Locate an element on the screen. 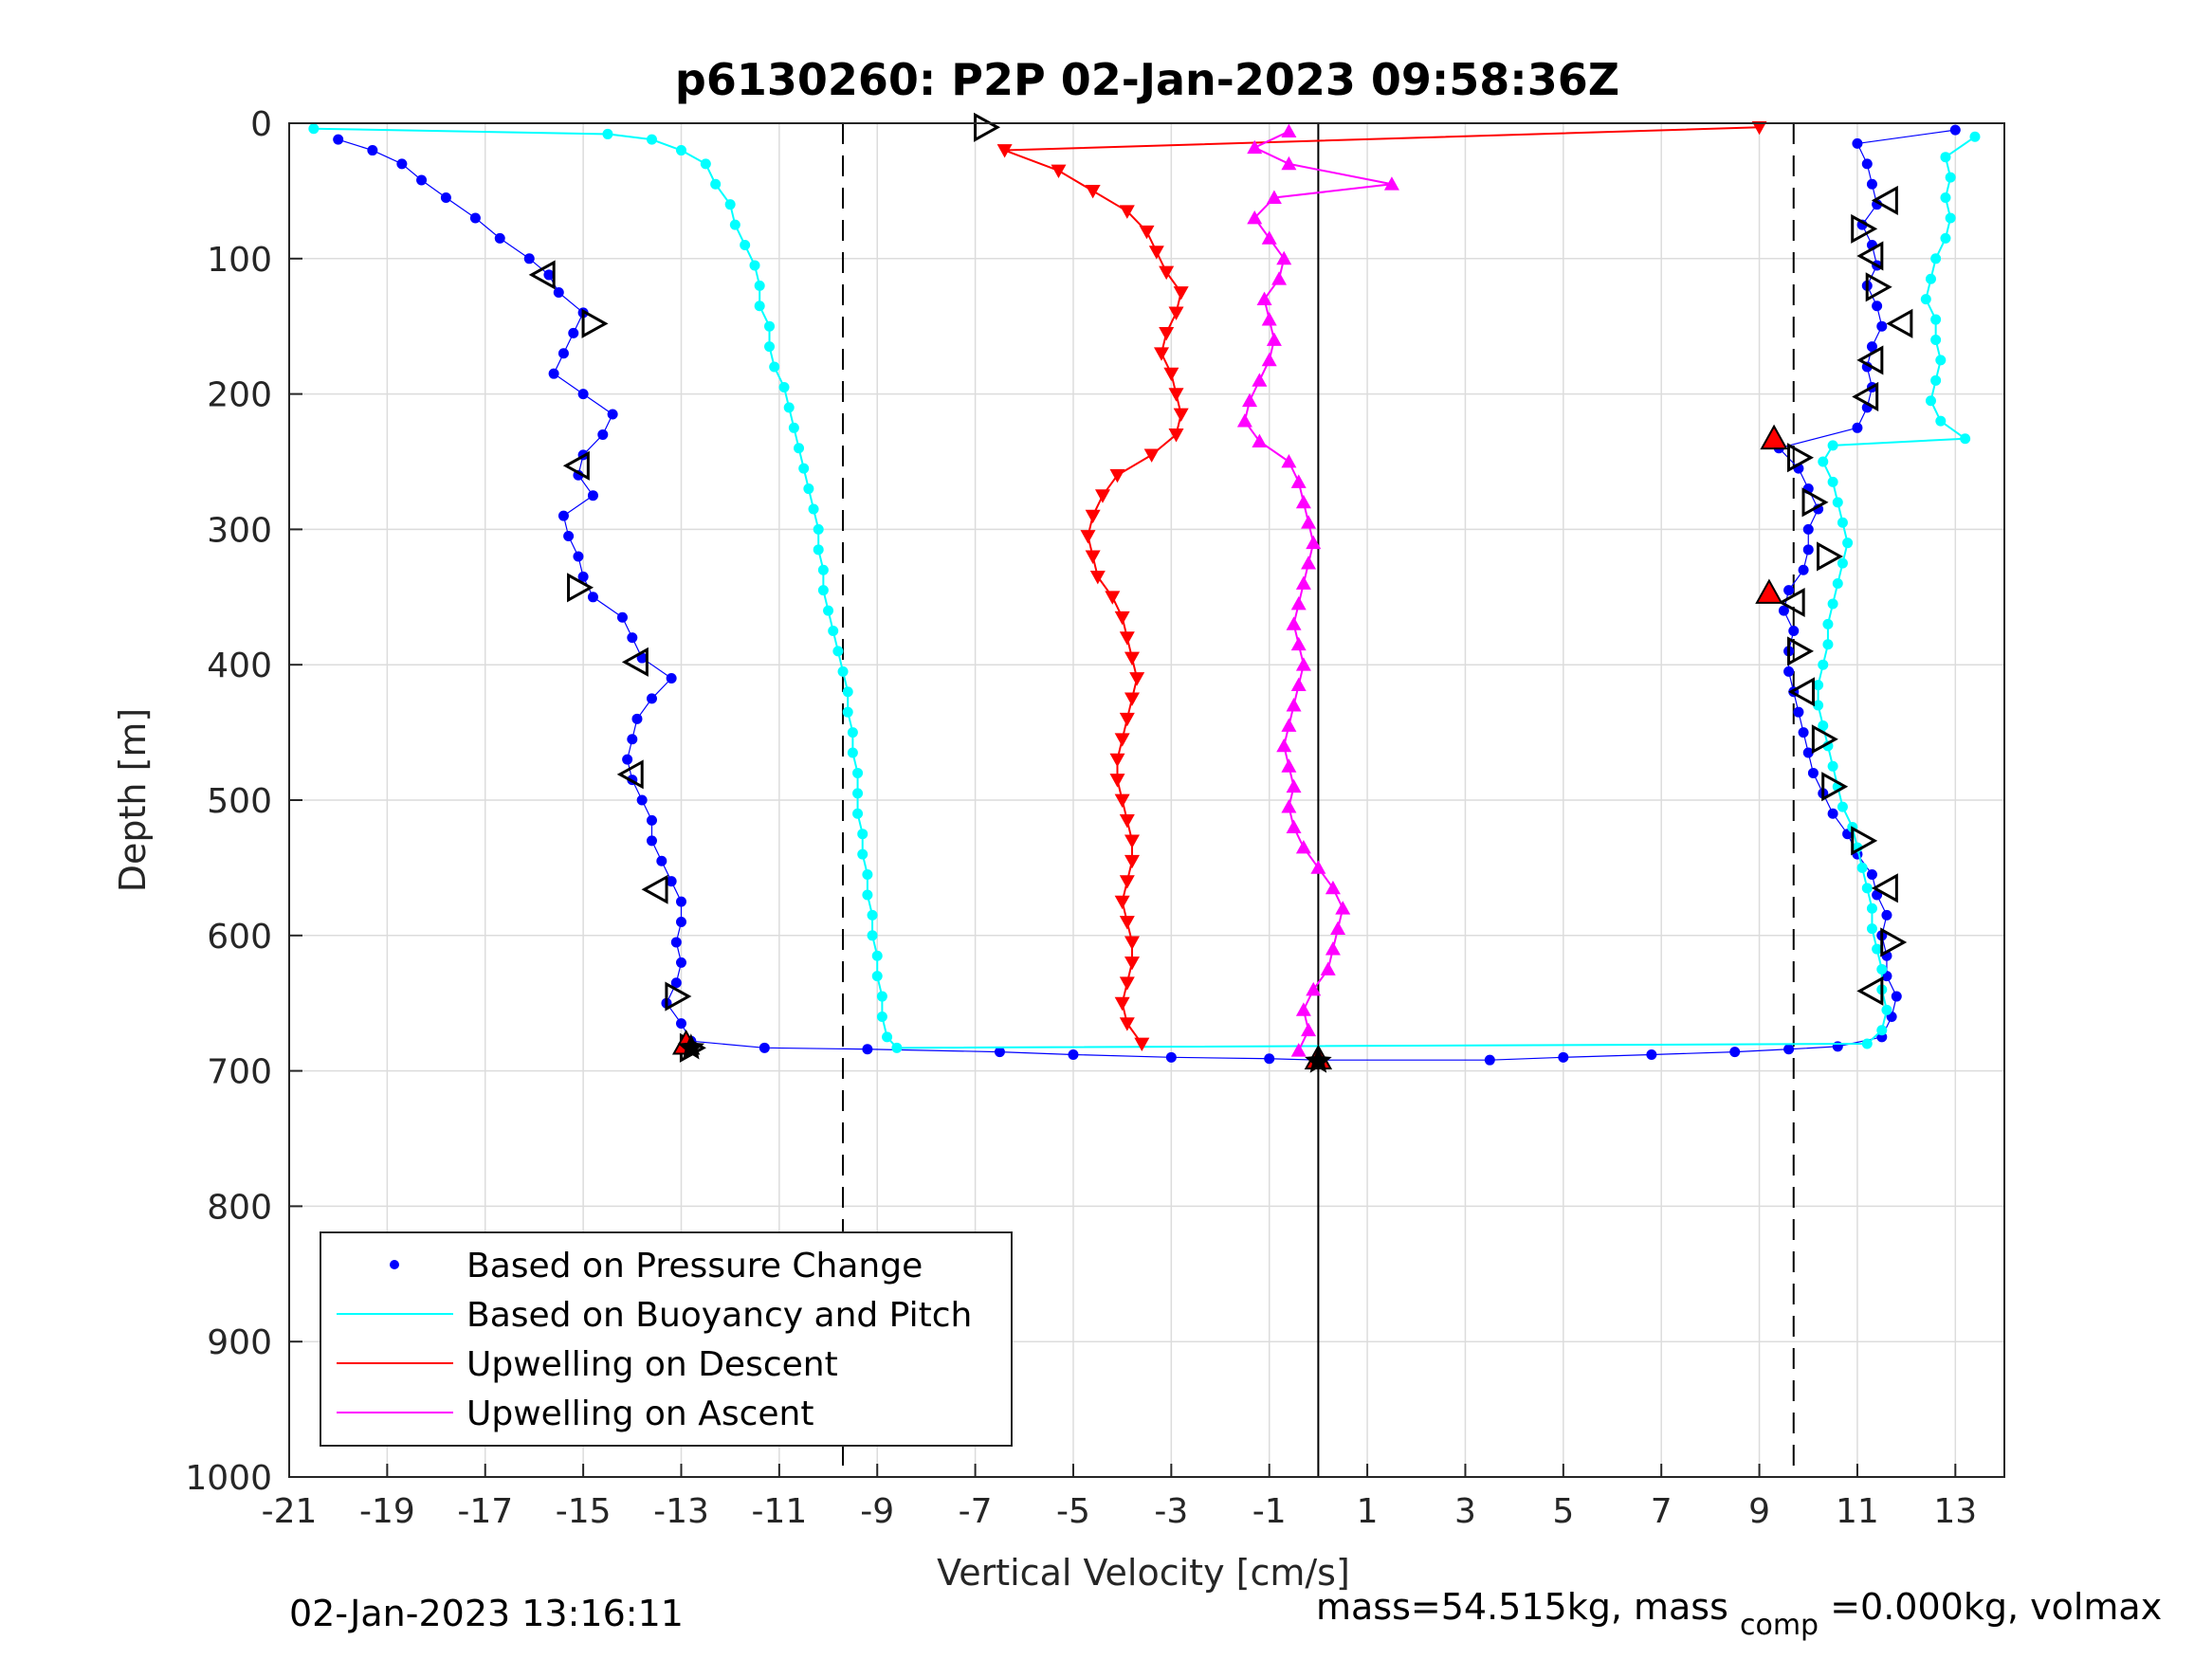  x-tick-label: 1 is located at coordinates (1368, 1511).